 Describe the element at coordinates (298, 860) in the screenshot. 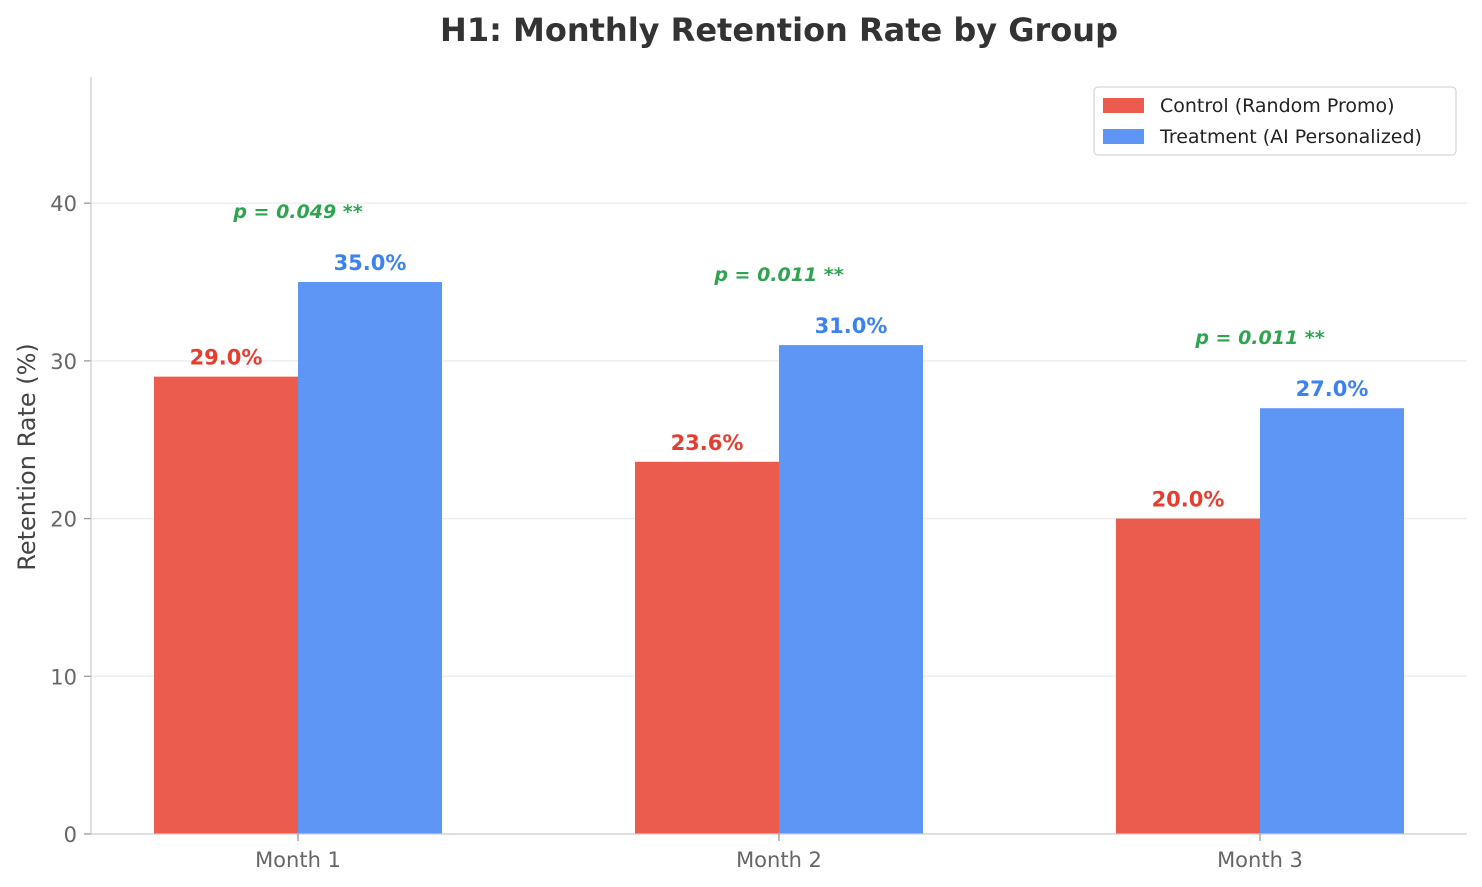

I see `x-tick-label: Month 1` at that location.